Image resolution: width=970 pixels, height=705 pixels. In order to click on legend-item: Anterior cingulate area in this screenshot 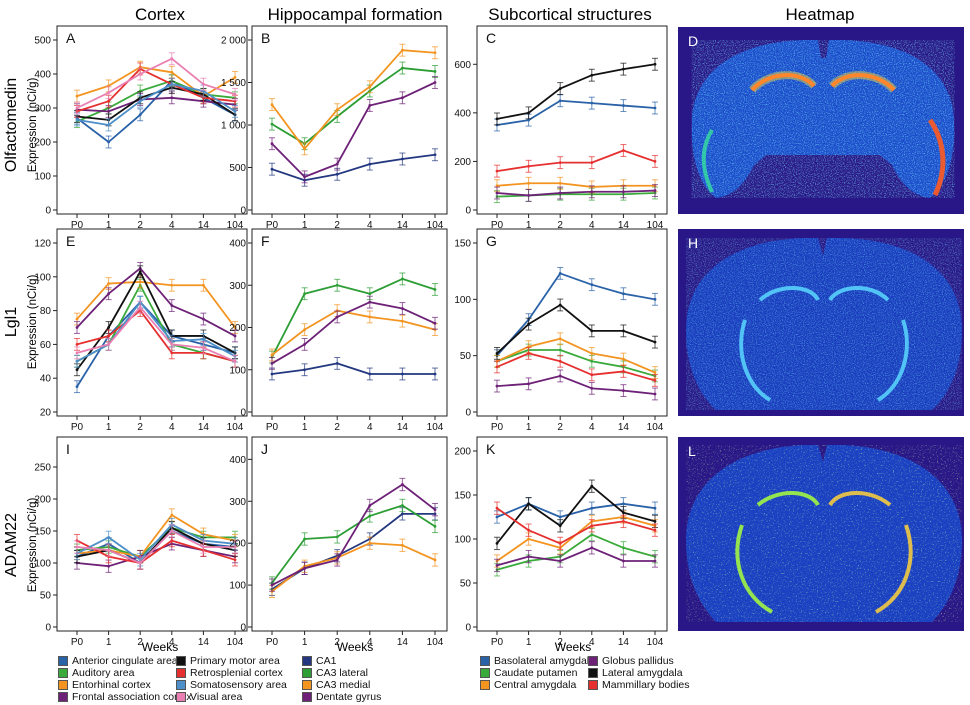, I will do `click(118, 661)`.